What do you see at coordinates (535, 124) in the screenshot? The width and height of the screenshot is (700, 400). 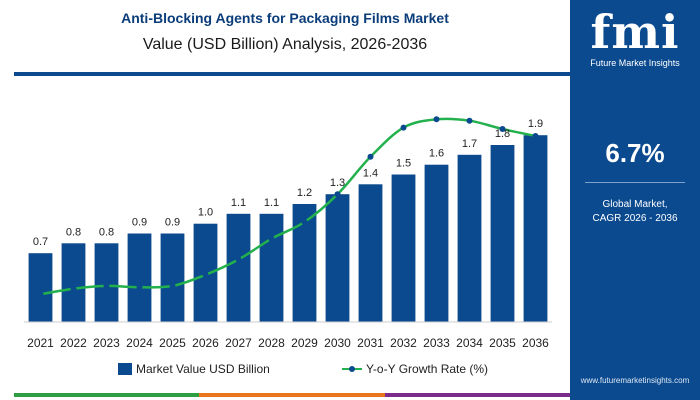 I see `bar-value-label-2036: 1.9` at bounding box center [535, 124].